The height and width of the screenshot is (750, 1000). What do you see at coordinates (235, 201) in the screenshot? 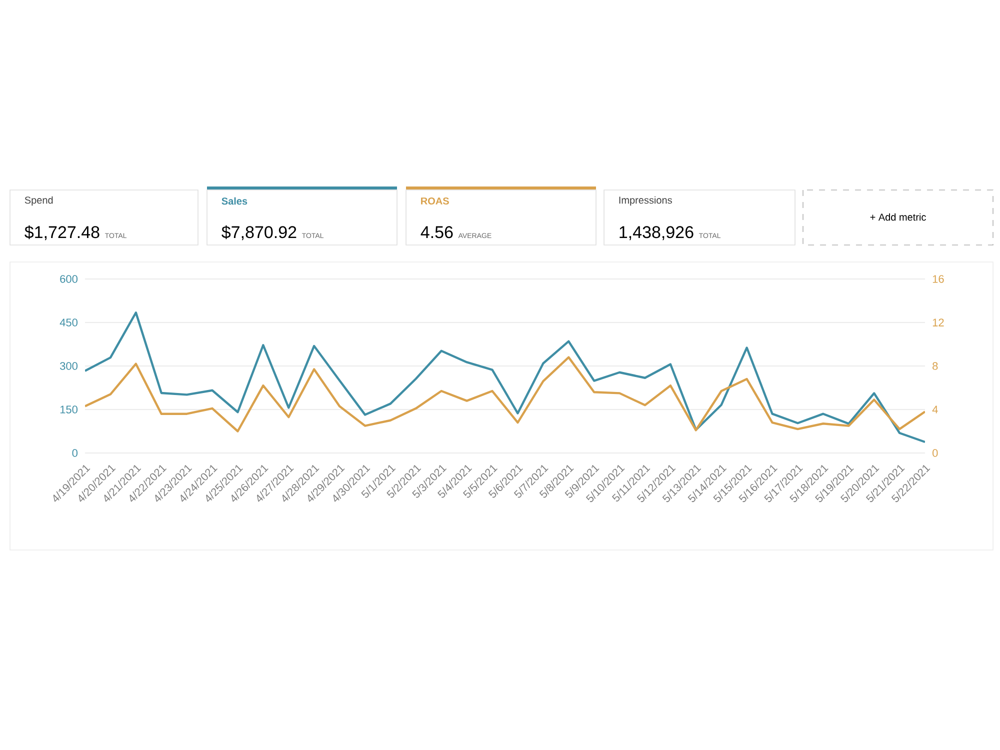
I see `text: Sales` at bounding box center [235, 201].